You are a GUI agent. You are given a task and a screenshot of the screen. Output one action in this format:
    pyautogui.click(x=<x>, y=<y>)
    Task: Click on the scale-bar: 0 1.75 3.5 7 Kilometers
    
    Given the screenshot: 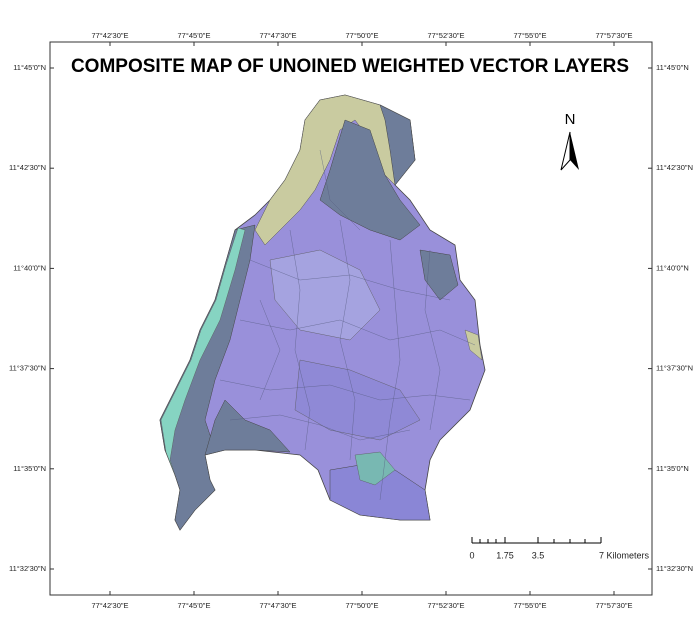 What is the action you would take?
    pyautogui.click(x=559, y=548)
    